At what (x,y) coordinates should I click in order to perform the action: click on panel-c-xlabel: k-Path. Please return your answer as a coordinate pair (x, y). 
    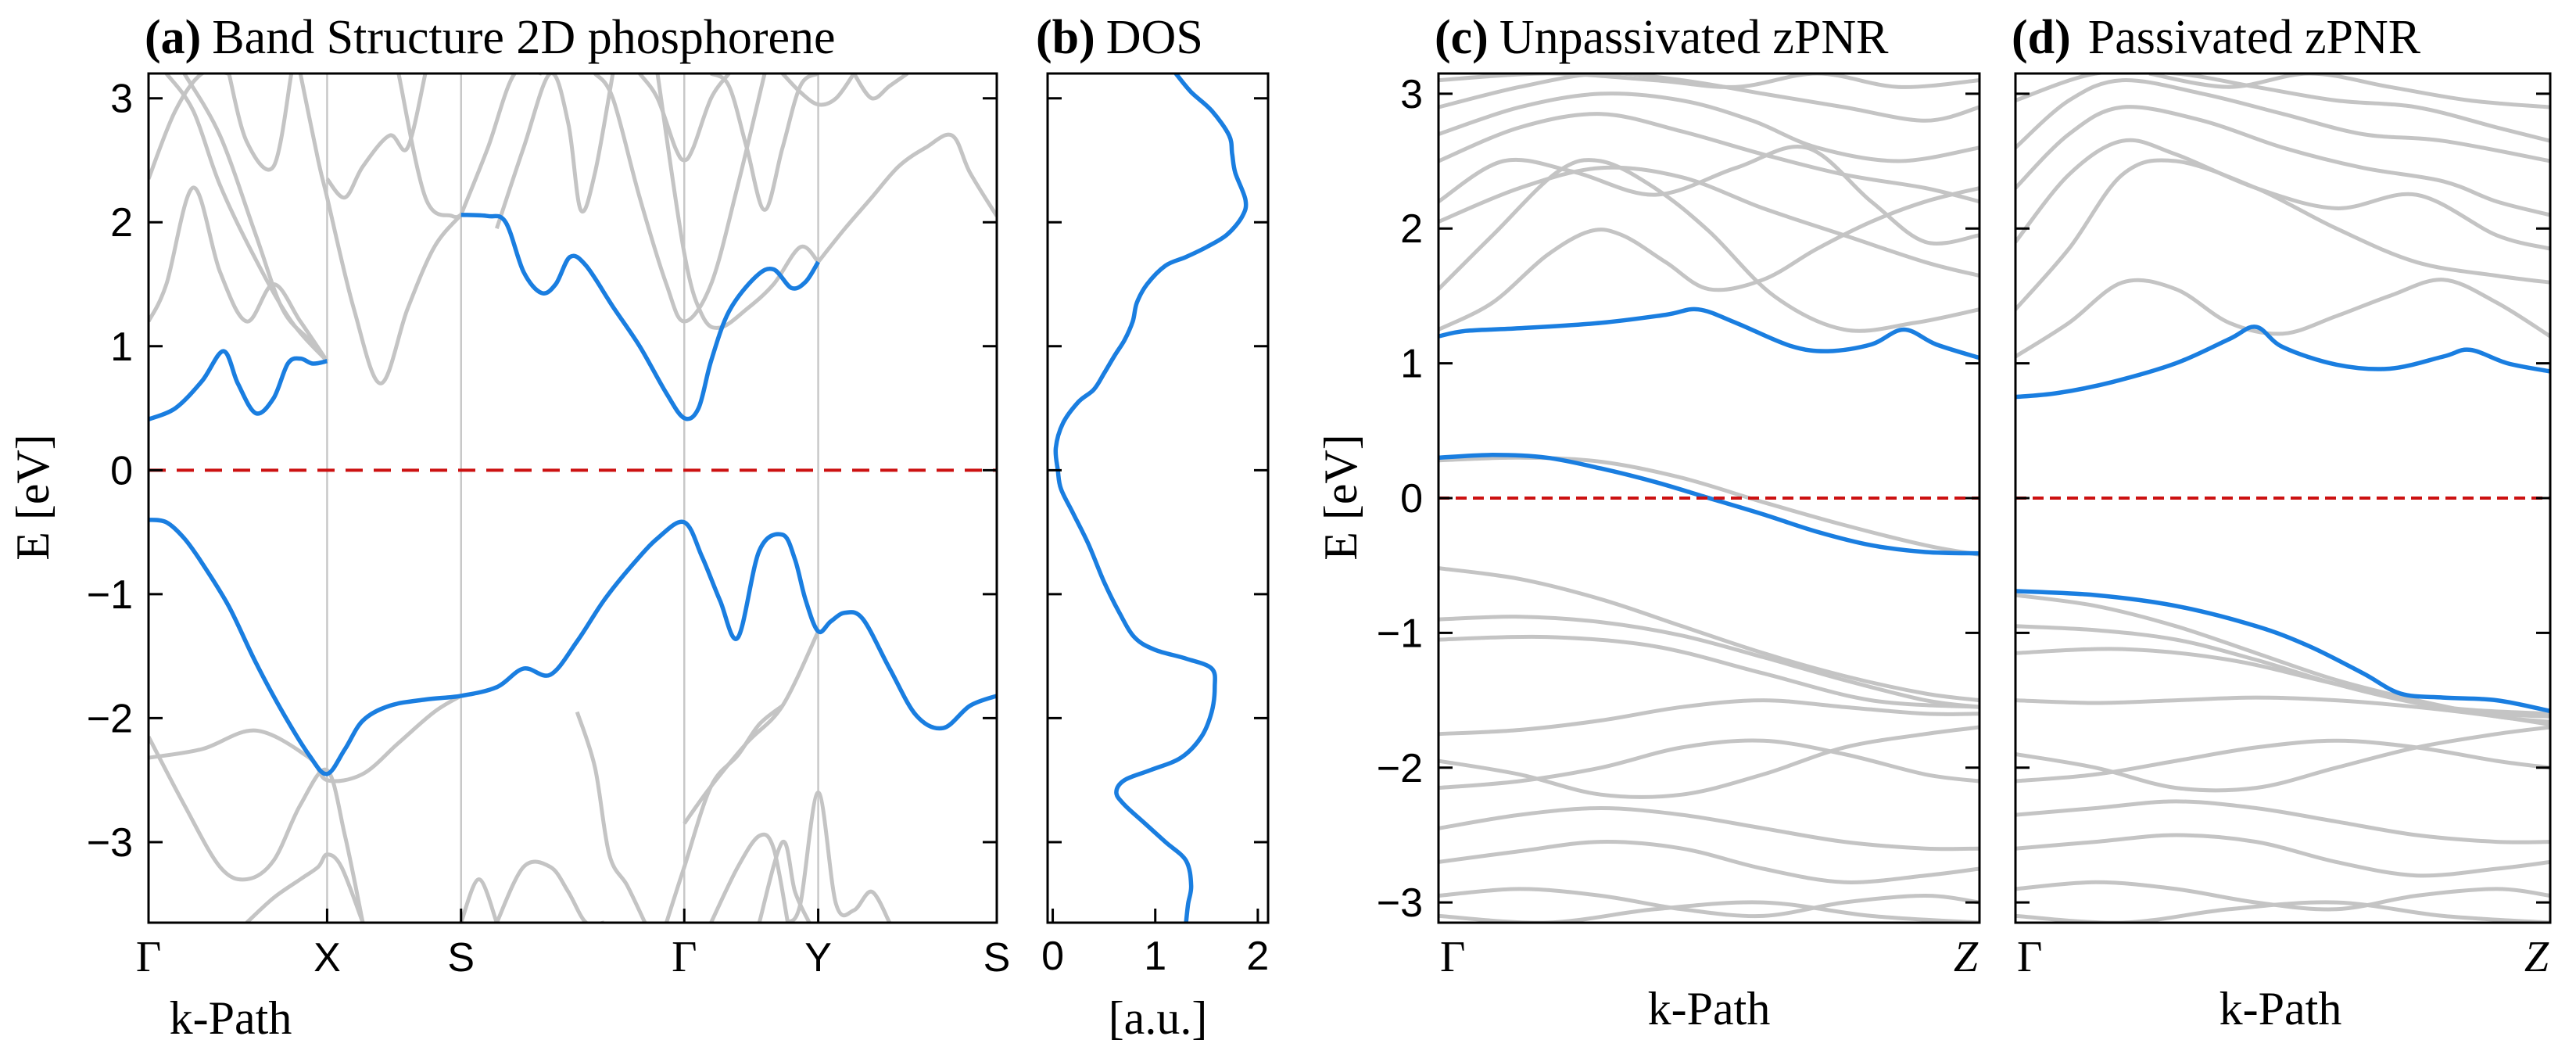
    Looking at the image, I should click on (1709, 1008).